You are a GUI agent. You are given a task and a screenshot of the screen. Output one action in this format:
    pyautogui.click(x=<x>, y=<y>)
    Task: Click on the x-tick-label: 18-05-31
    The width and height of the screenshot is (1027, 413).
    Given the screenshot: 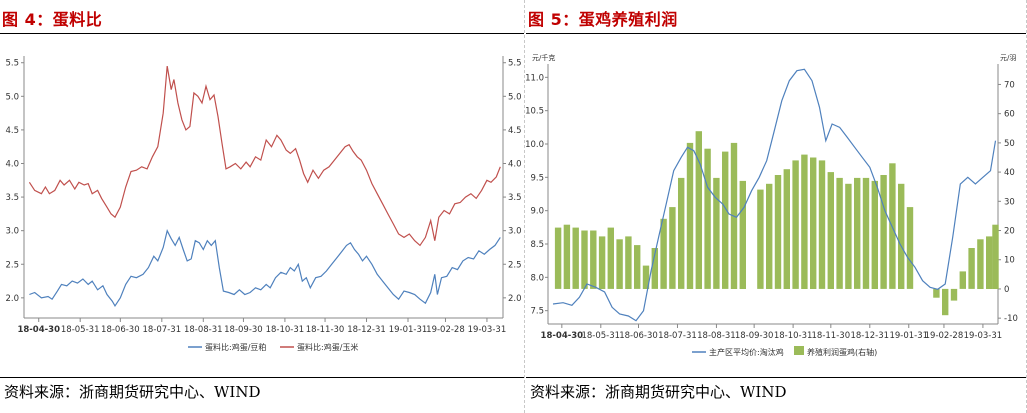 What is the action you would take?
    pyautogui.click(x=600, y=336)
    